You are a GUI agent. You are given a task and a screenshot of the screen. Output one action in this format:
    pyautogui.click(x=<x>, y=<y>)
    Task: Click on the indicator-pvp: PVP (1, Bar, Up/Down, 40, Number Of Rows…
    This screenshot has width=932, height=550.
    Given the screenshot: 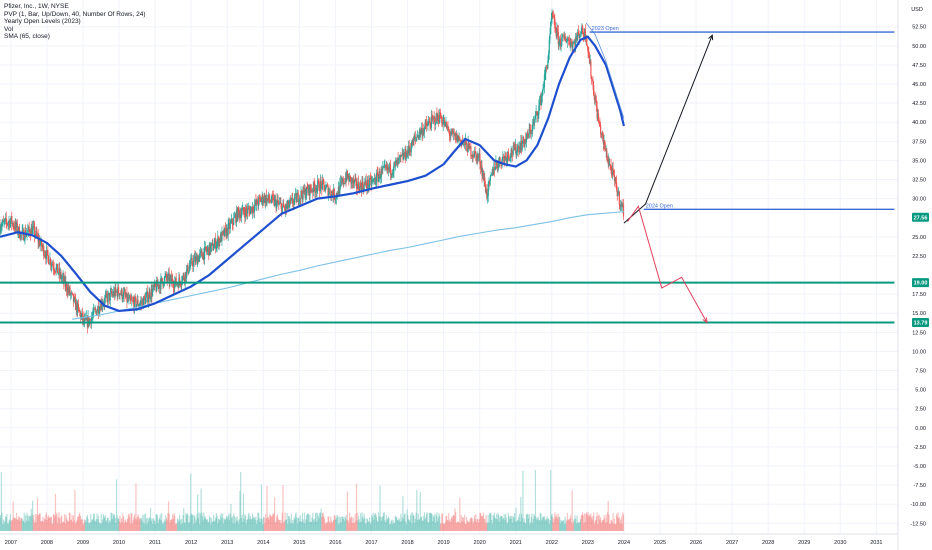 What is the action you would take?
    pyautogui.click(x=75, y=14)
    